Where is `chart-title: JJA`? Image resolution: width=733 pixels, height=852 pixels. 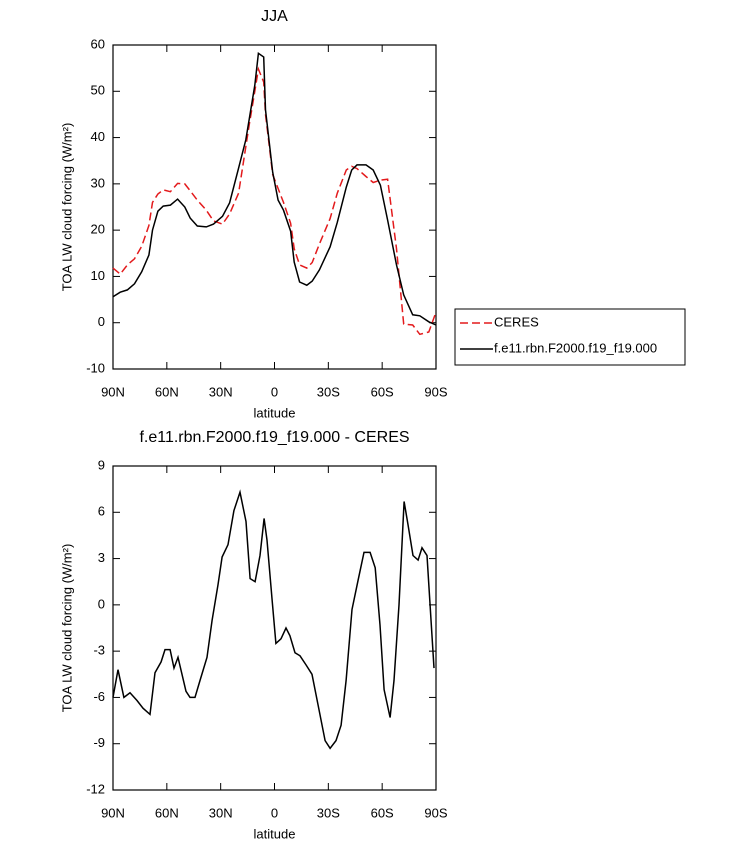
chart-title: JJA is located at coordinates (274, 16).